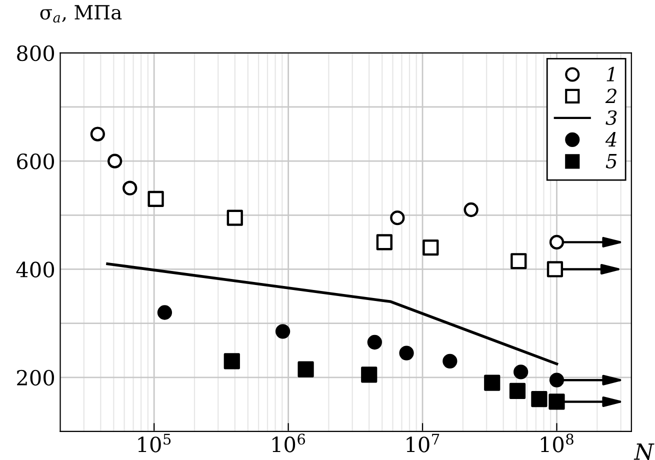 The height and width of the screenshot is (460, 655). What do you see at coordinates (611, 118) in the screenshot?
I see `legend-label: 3` at bounding box center [611, 118].